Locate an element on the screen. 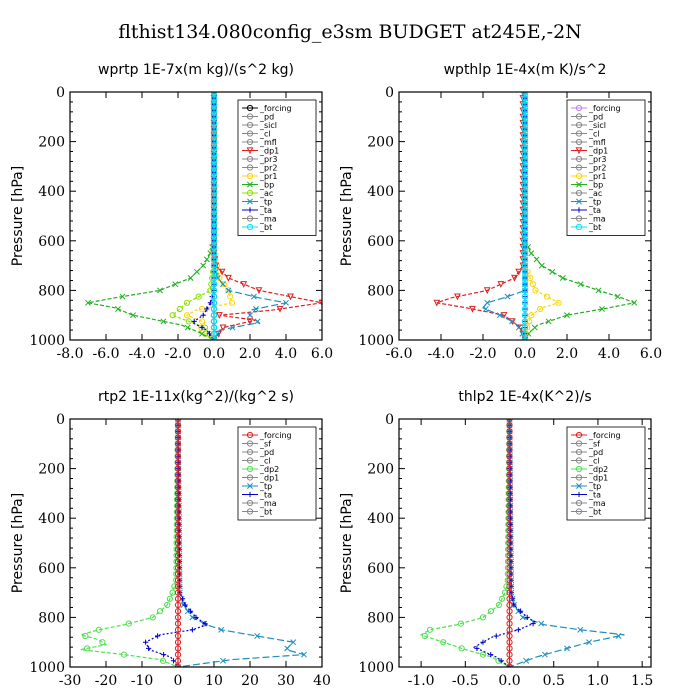  x-tick-label: 0 is located at coordinates (178, 681).